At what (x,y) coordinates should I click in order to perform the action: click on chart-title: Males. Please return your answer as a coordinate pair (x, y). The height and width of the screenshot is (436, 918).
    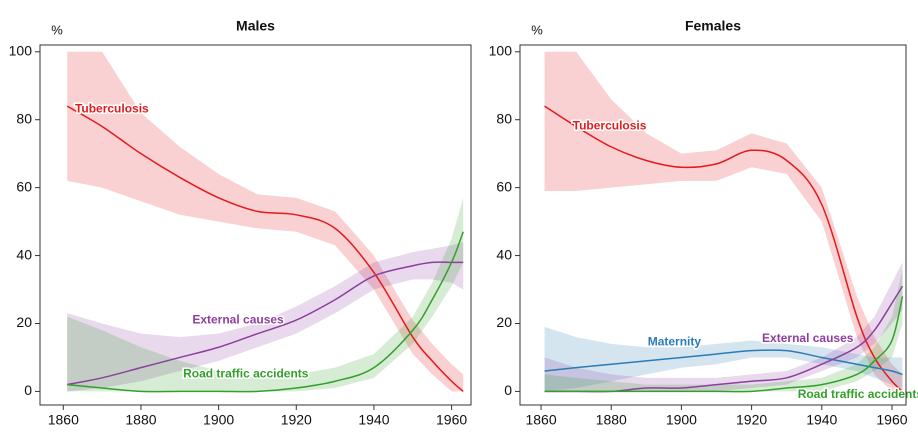
    Looking at the image, I should click on (255, 26).